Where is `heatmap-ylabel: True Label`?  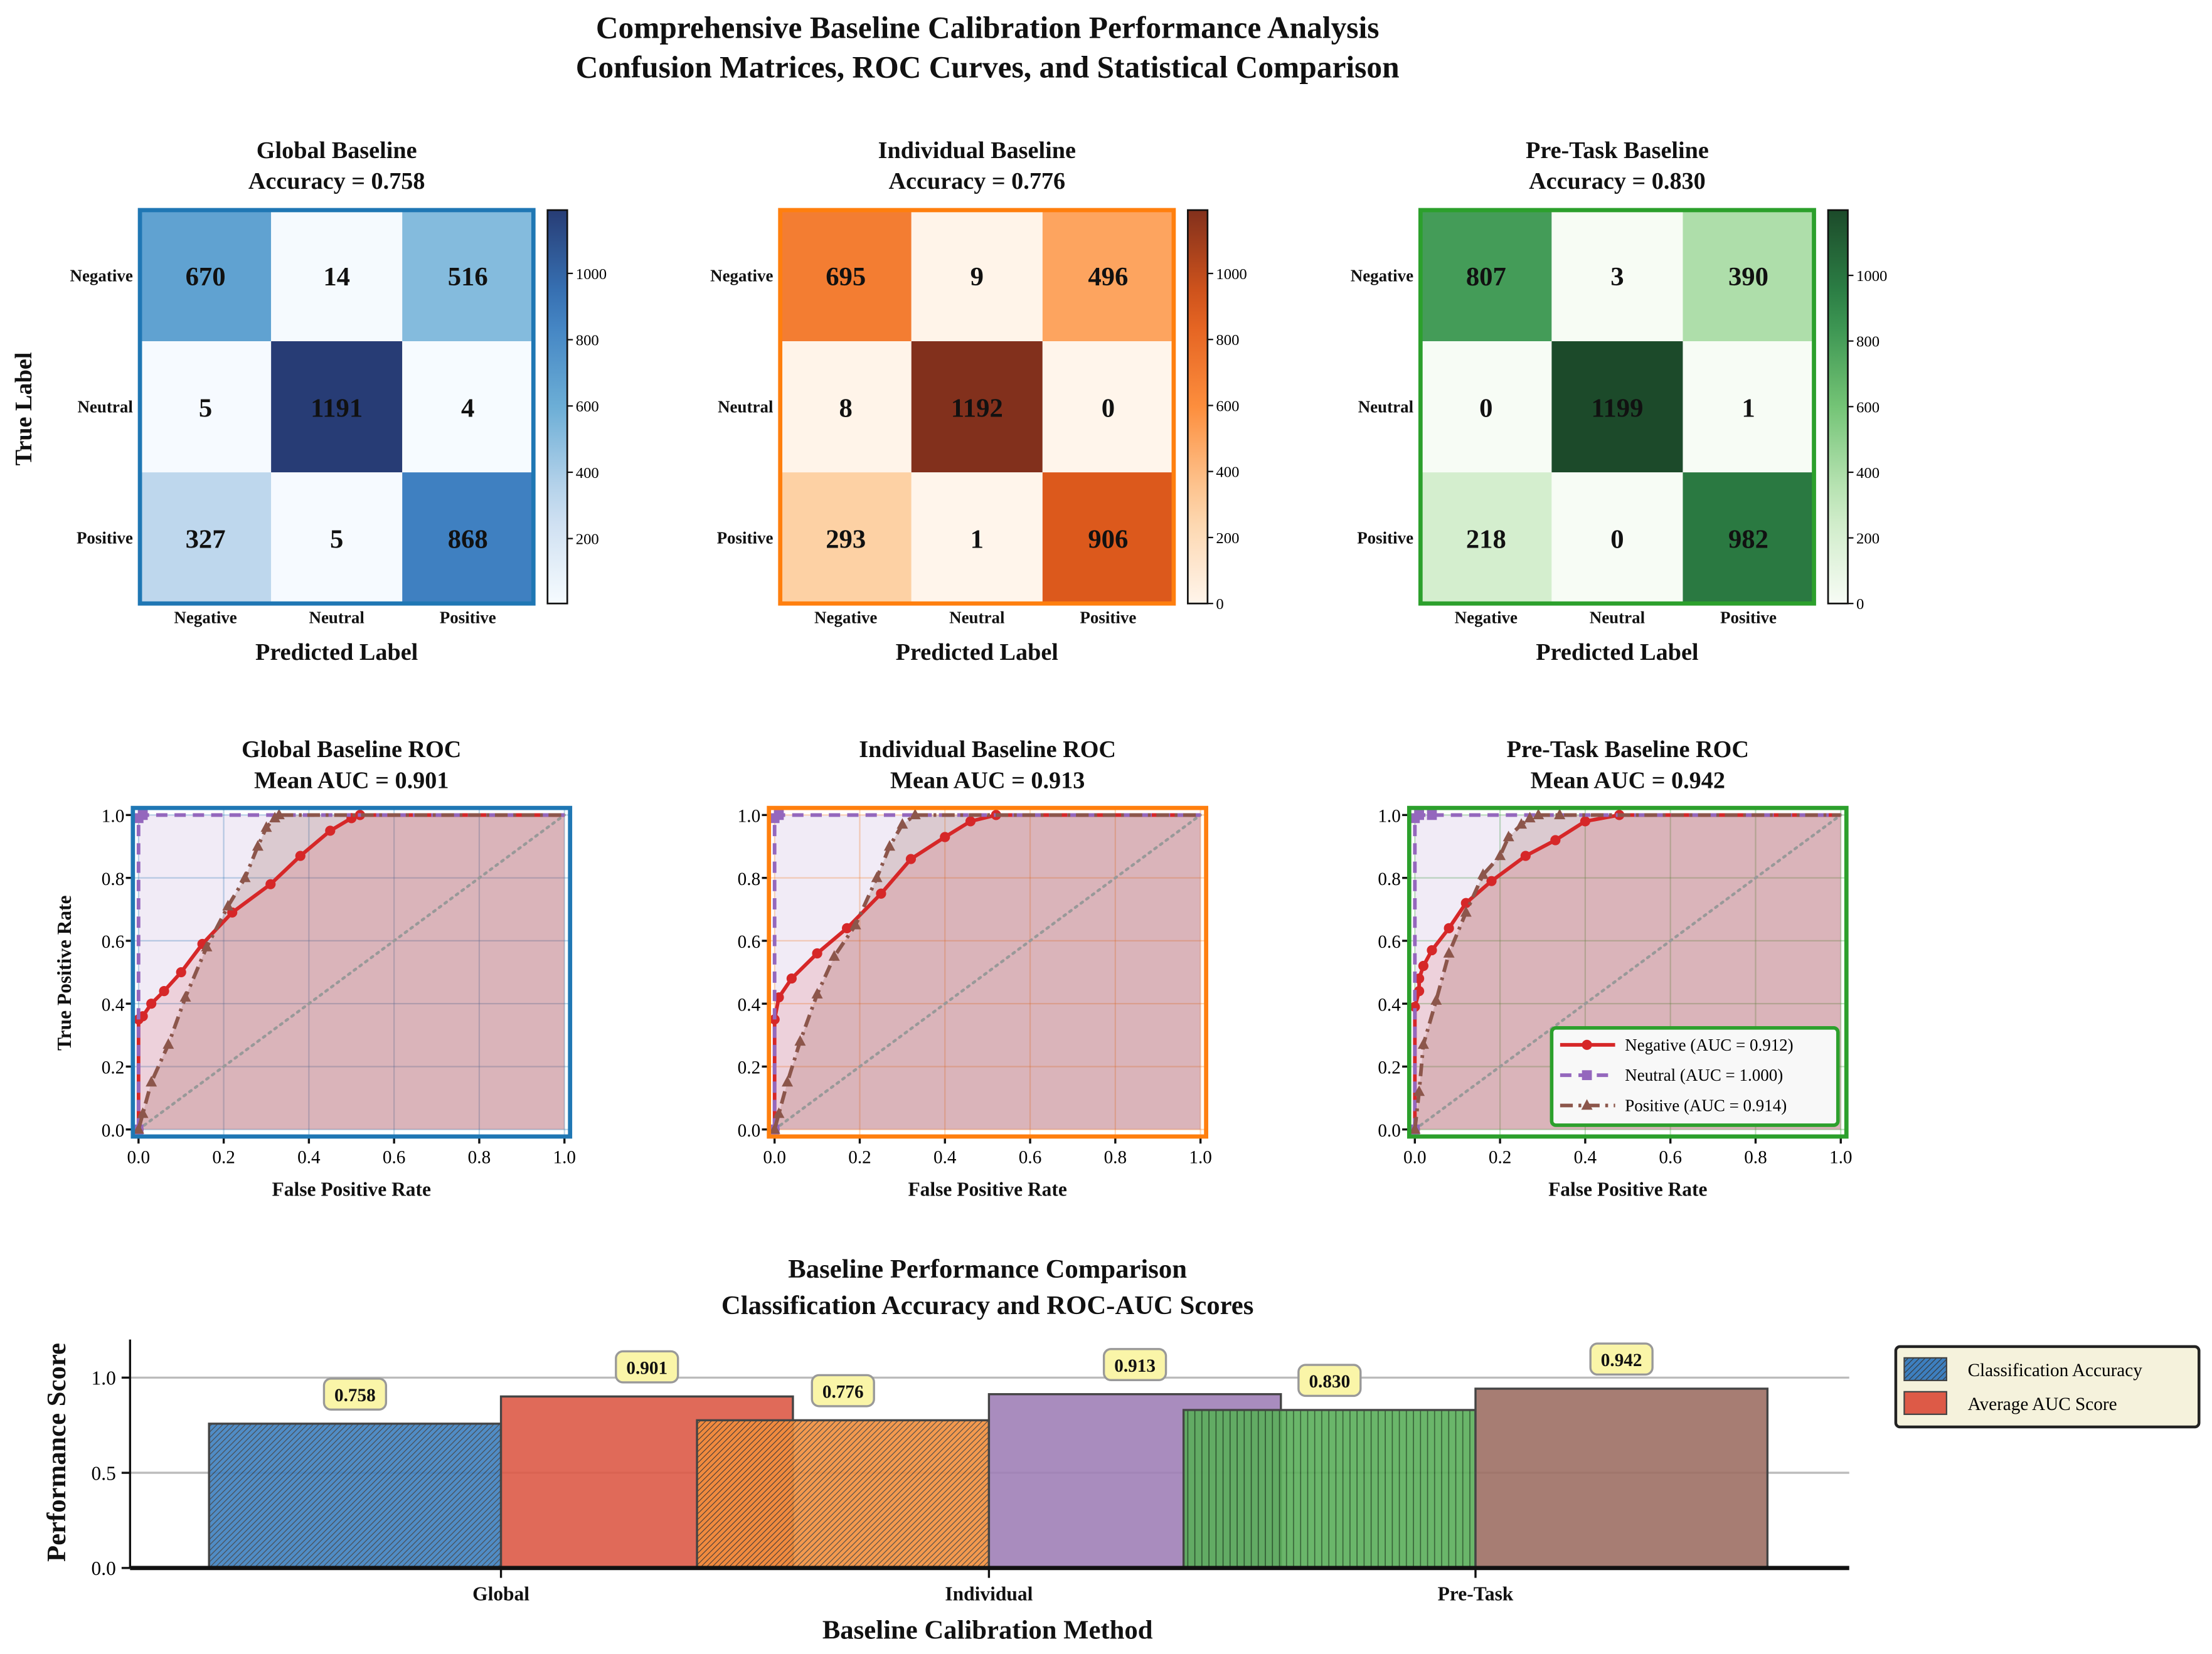
heatmap-ylabel: True Label is located at coordinates (24, 409).